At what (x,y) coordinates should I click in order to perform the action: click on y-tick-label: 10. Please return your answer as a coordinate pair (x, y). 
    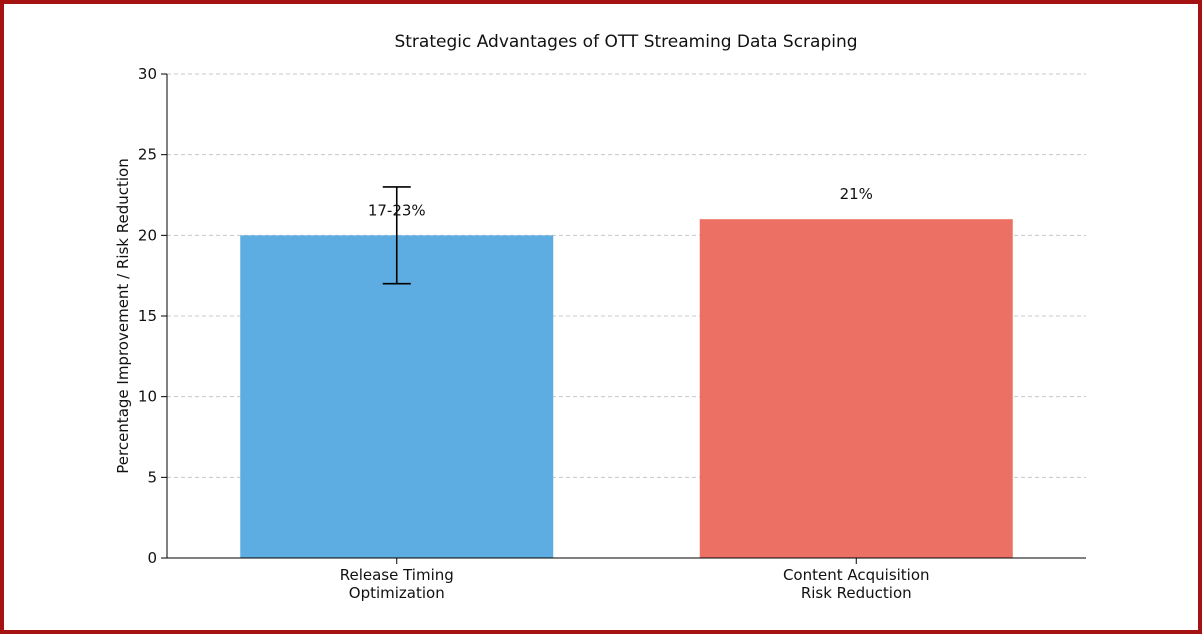
    Looking at the image, I should click on (147, 397).